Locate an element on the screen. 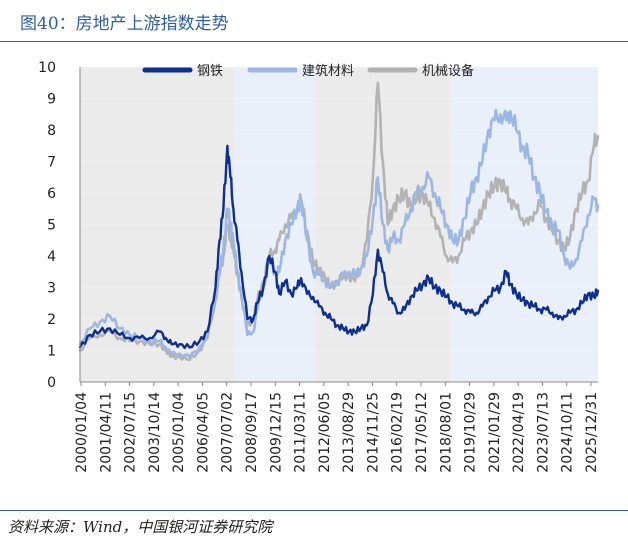 The height and width of the screenshot is (542, 628). x-tick-label-14: 2016/02/19 is located at coordinates (398, 432).